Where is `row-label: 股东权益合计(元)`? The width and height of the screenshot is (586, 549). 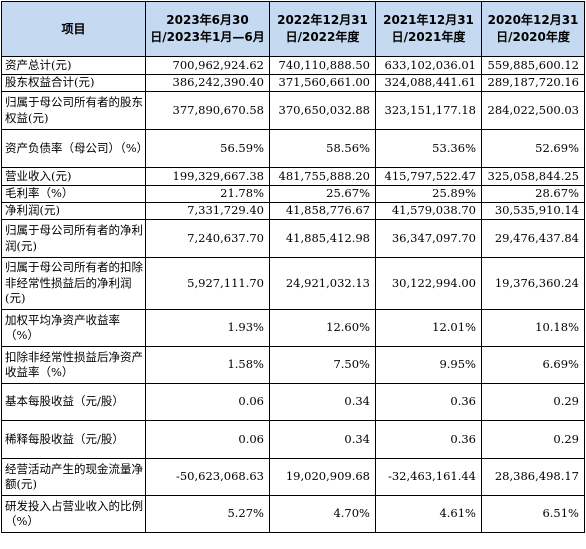
row-label: 股东权益合计(元) is located at coordinates (73, 83).